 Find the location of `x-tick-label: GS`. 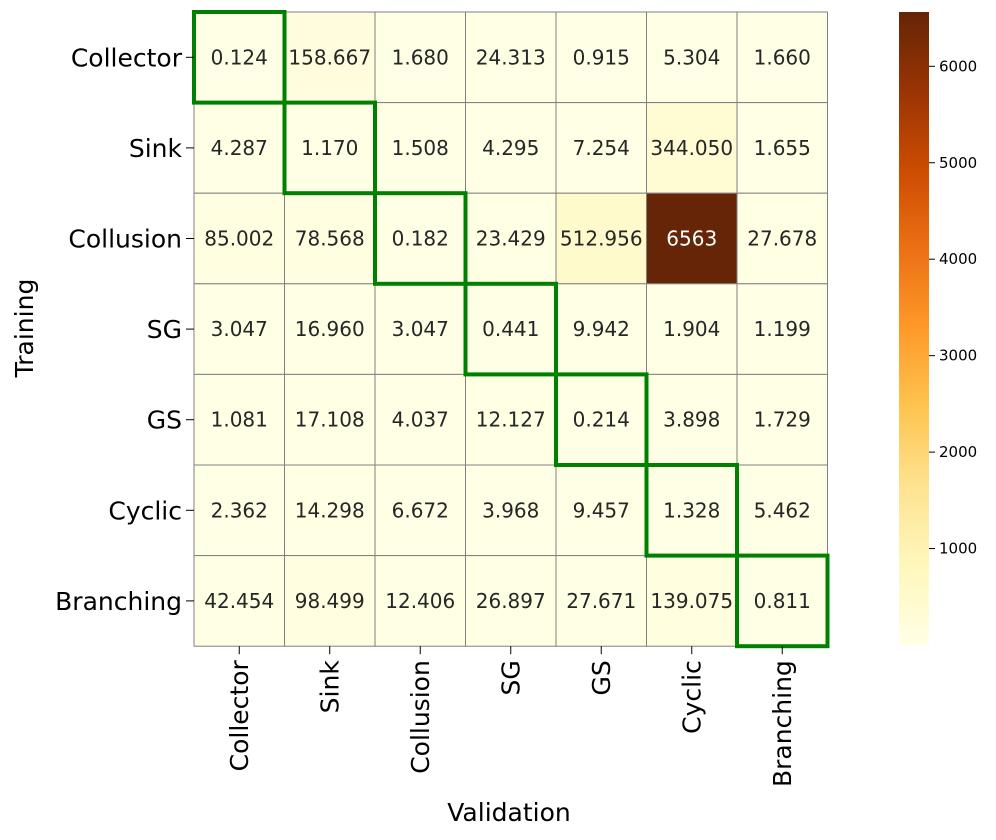

x-tick-label: GS is located at coordinates (601, 677).